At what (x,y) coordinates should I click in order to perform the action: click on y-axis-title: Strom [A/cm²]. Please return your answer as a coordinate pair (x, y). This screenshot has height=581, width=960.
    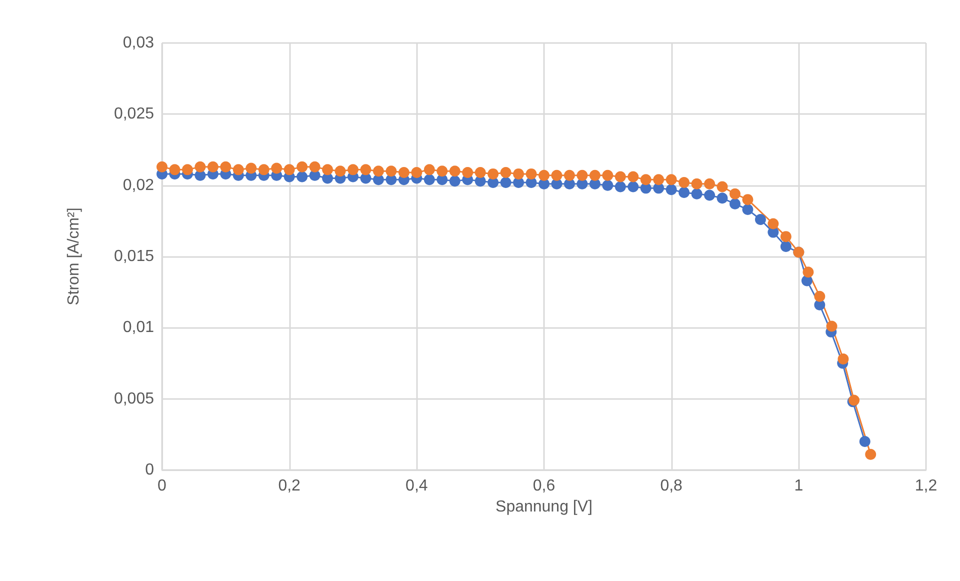
    Looking at the image, I should click on (74, 257).